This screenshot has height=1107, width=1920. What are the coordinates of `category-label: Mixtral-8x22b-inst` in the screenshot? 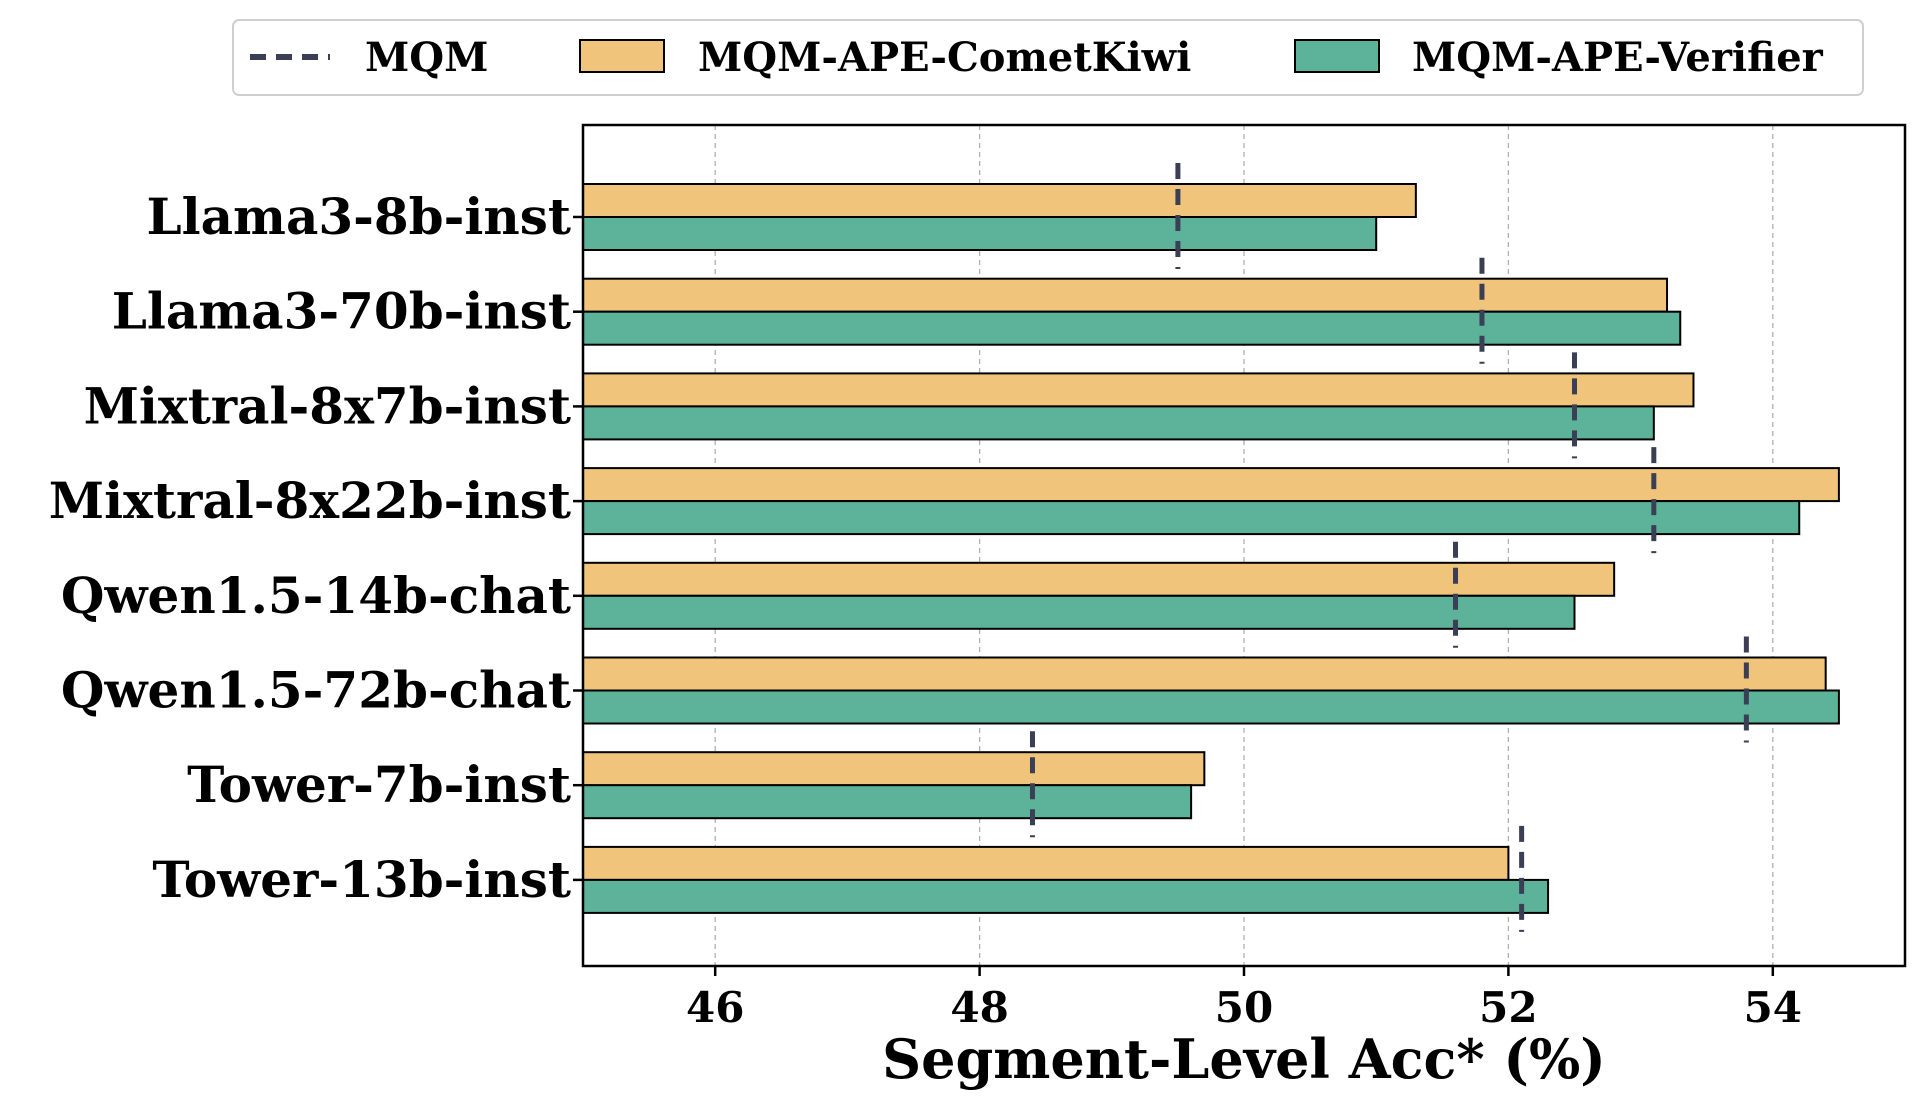 It's located at (310, 500).